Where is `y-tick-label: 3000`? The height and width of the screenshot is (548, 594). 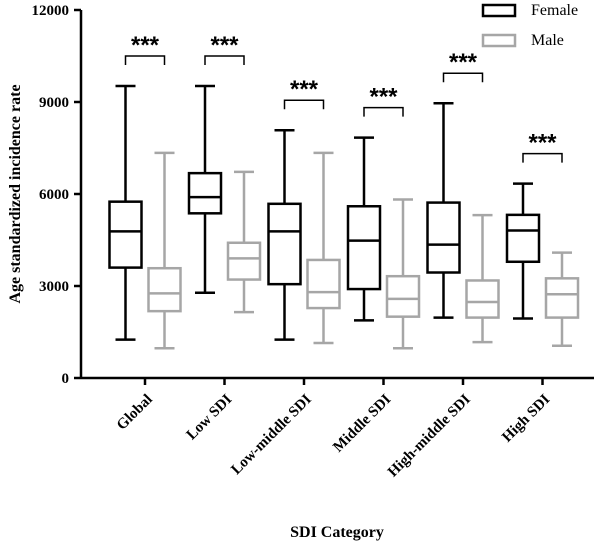
y-tick-label: 3000 is located at coordinates (54, 287).